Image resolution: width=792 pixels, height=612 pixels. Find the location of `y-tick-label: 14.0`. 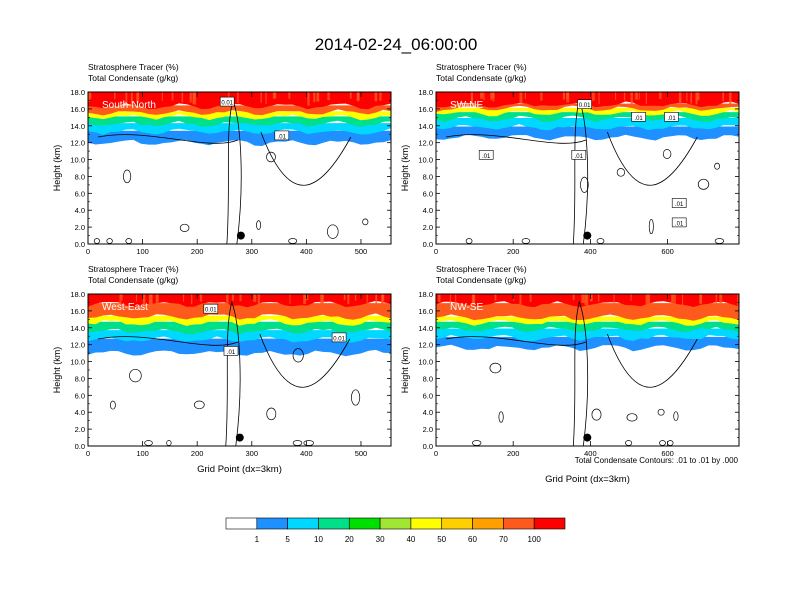

y-tick-label: 14.0 is located at coordinates (77, 328).